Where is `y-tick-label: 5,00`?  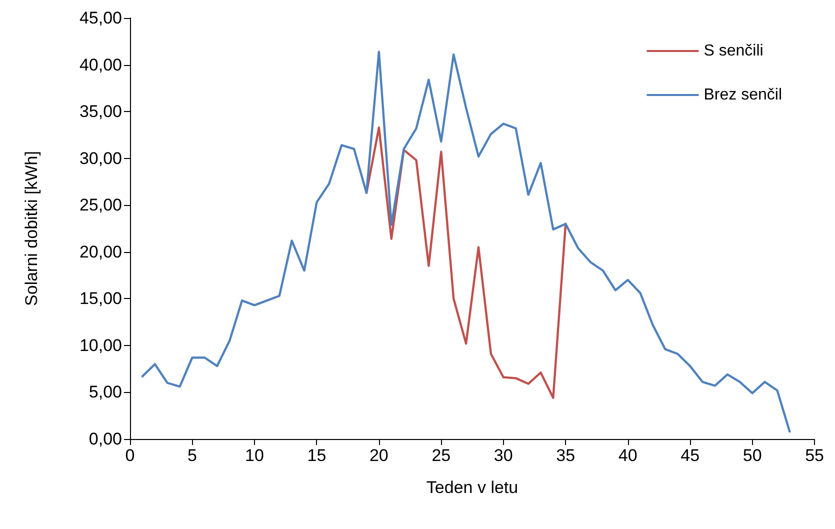 y-tick-label: 5,00 is located at coordinates (105, 392).